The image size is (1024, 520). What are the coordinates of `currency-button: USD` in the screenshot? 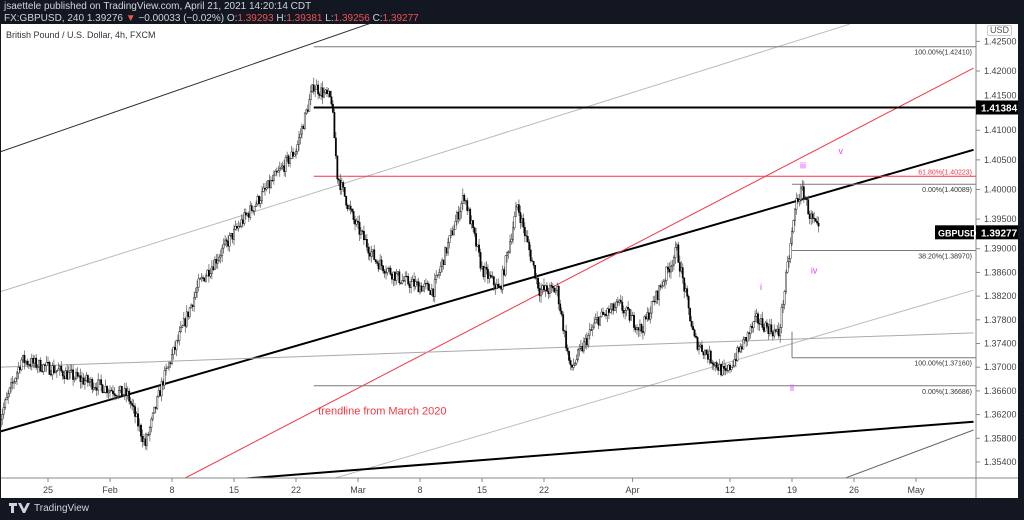 It's located at (1000, 30).